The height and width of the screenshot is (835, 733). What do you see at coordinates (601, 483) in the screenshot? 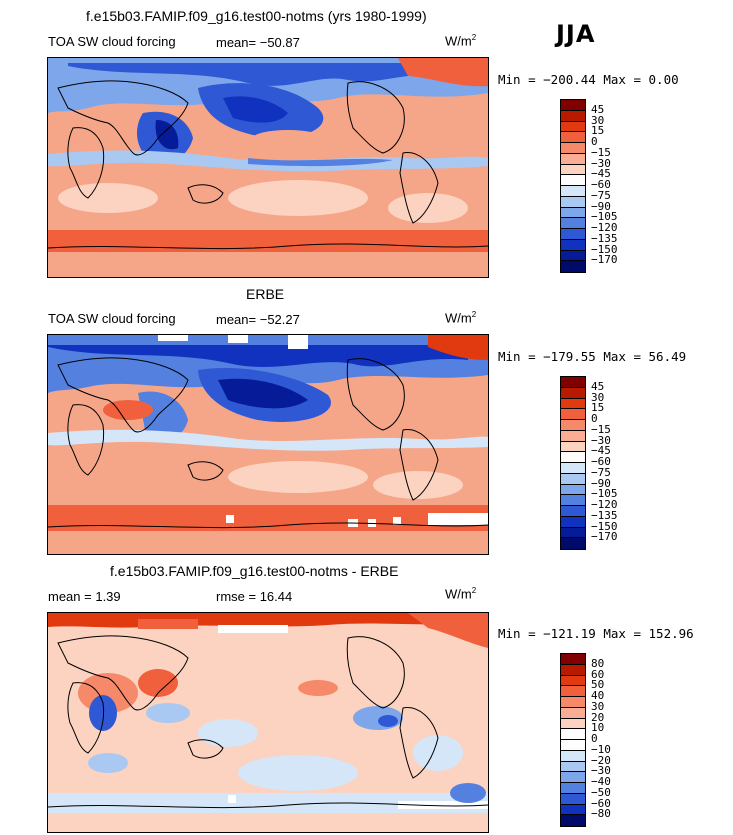
I see `colorbar-tick-label: −90` at bounding box center [601, 483].